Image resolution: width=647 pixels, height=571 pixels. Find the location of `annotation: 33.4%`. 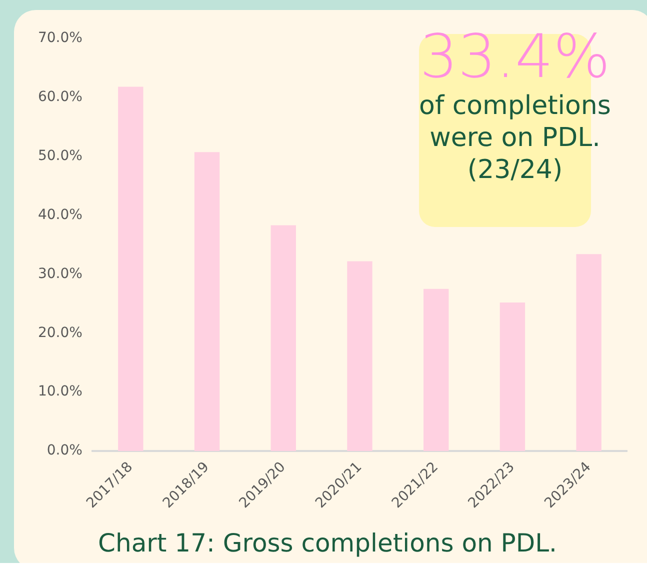

annotation: 33.4% is located at coordinates (515, 57).